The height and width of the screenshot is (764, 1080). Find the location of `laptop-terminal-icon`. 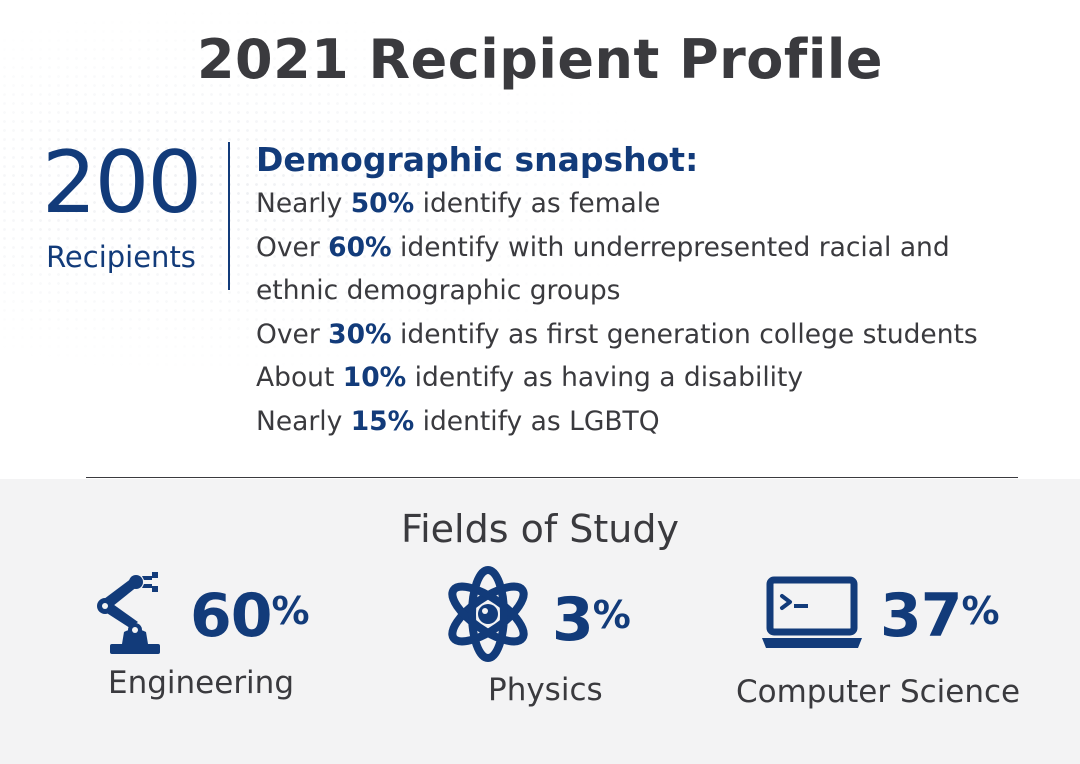

laptop-terminal-icon is located at coordinates (812, 616).